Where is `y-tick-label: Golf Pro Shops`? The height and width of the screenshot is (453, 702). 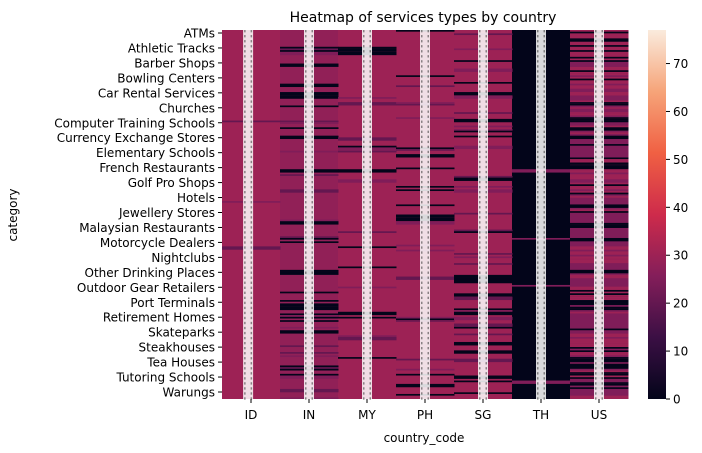
y-tick-label: Golf Pro Shops is located at coordinates (171, 183).